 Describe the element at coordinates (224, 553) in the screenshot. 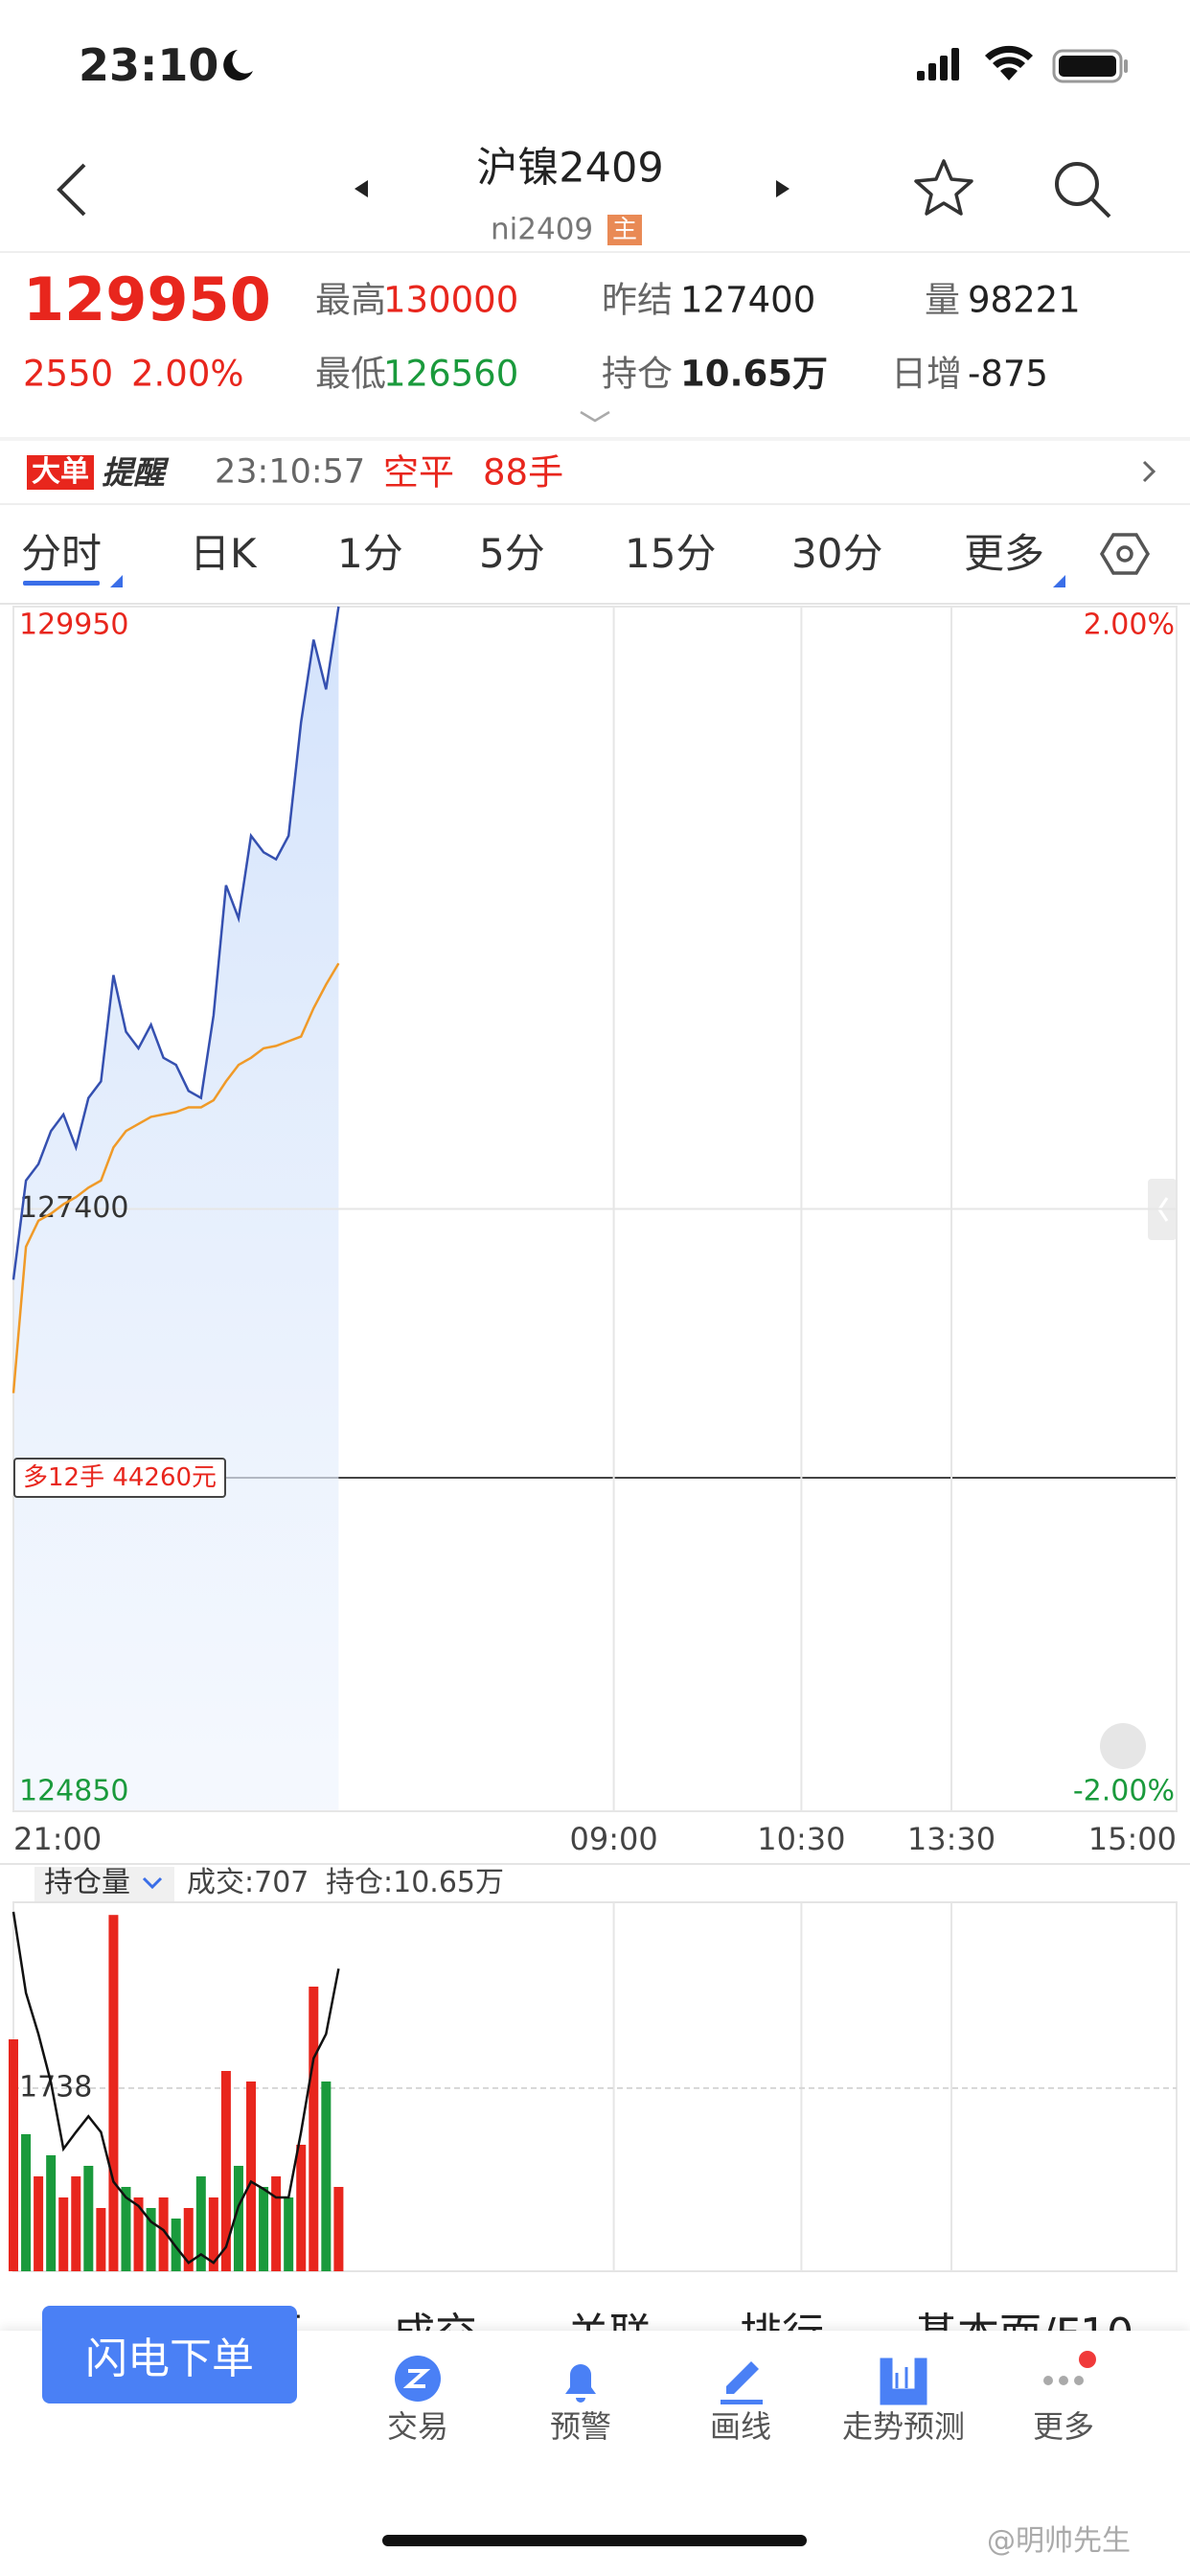

I see `tab: 日K` at that location.